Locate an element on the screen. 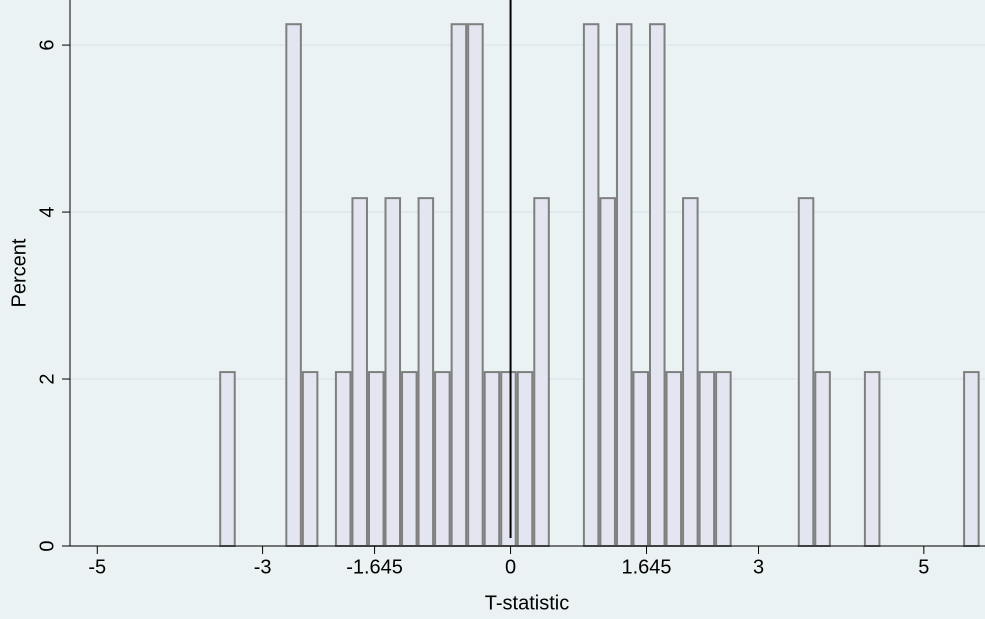  x-axis-title: T-statistic is located at coordinates (527, 603).